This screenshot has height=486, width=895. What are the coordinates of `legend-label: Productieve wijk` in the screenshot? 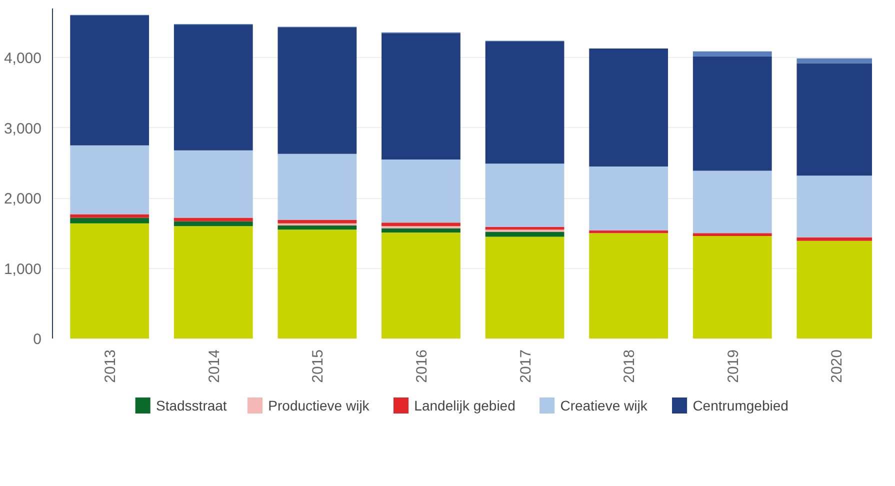 It's located at (319, 406).